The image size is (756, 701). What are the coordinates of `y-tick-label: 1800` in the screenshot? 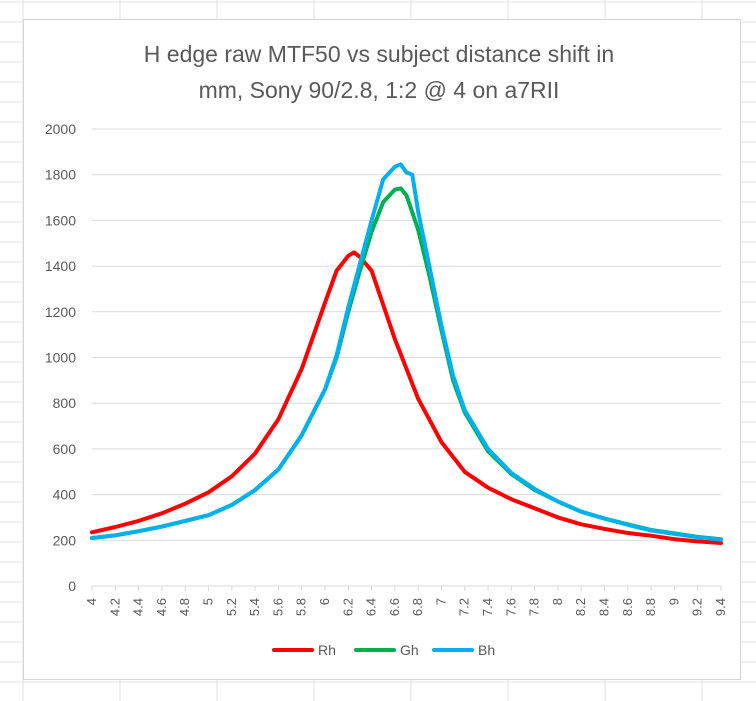 It's located at (60, 175).